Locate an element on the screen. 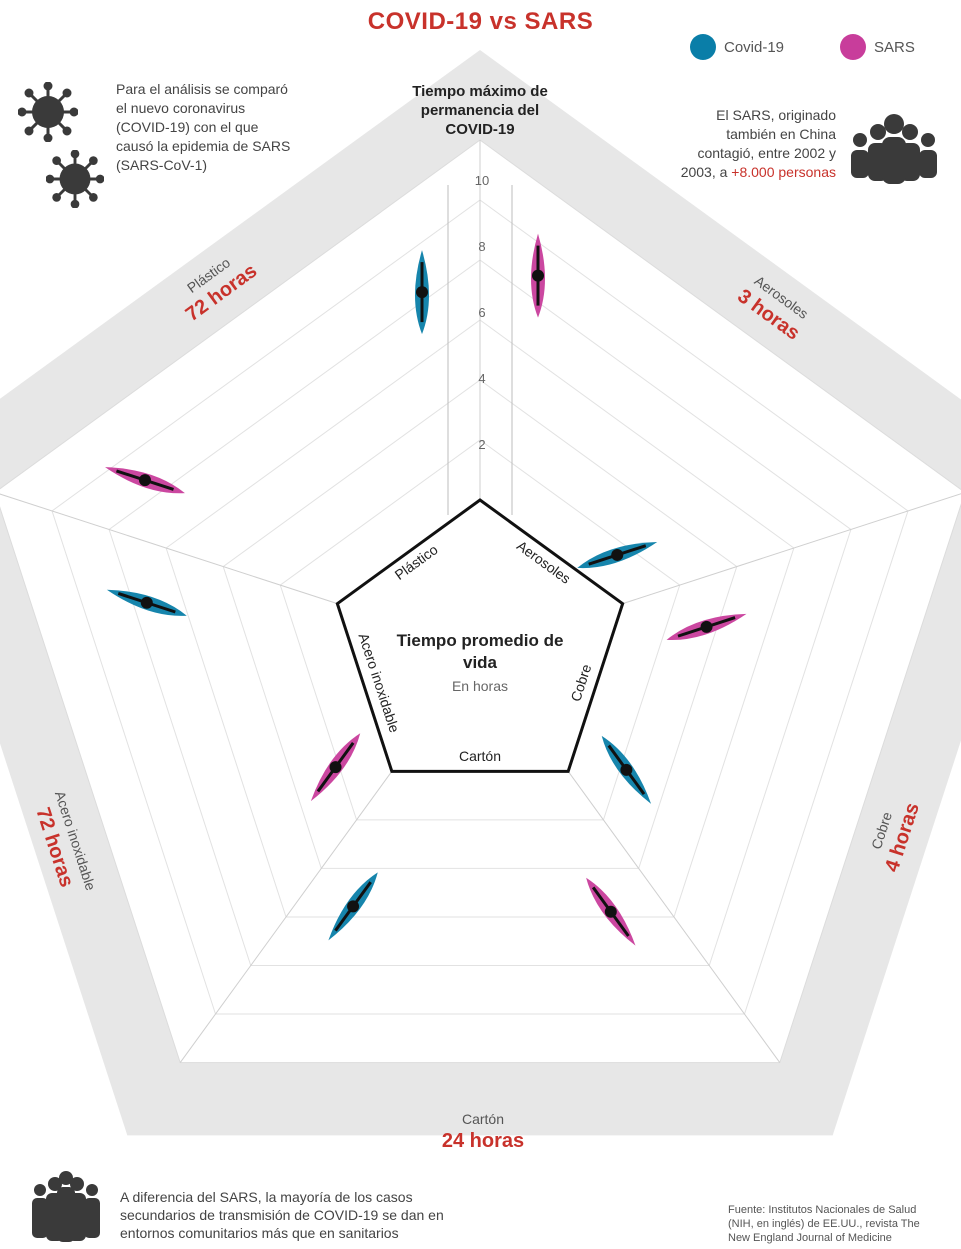 The width and height of the screenshot is (961, 1249). inner-pentagon-shape is located at coordinates (480, 635).